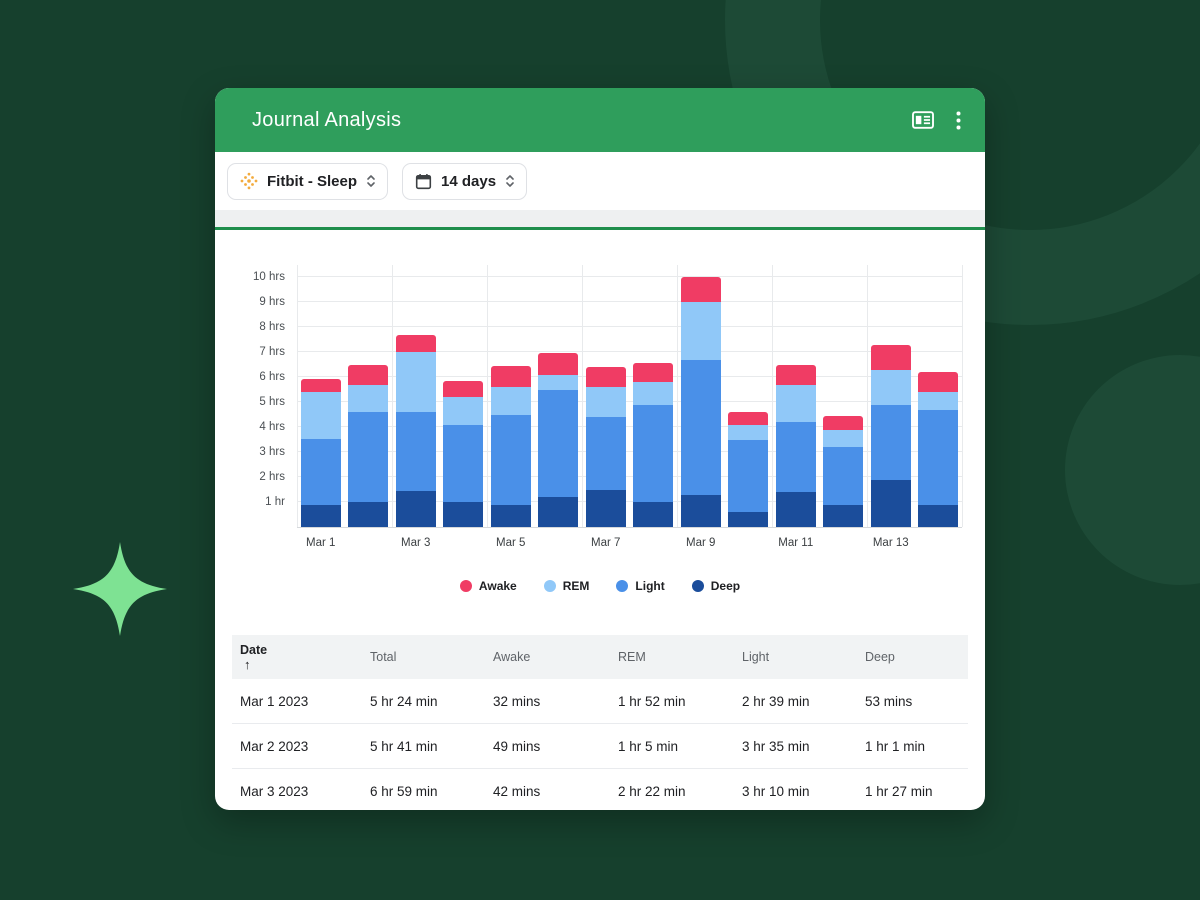  I want to click on chart-legend: Awake REM Light Deep, so click(600, 586).